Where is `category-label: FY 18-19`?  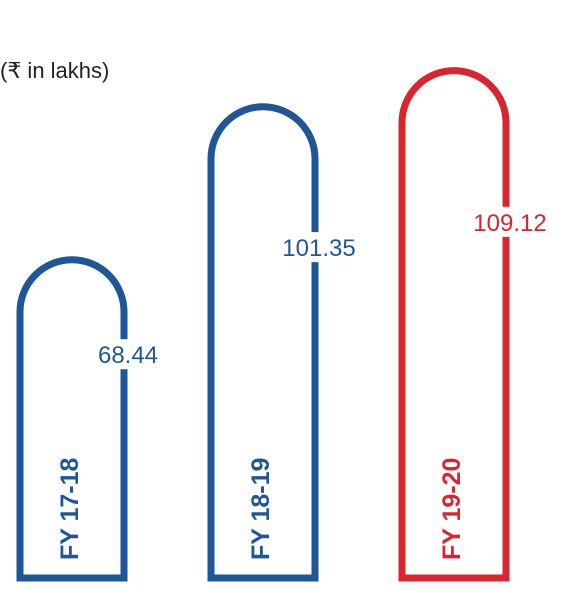 category-label: FY 18-19 is located at coordinates (261, 509).